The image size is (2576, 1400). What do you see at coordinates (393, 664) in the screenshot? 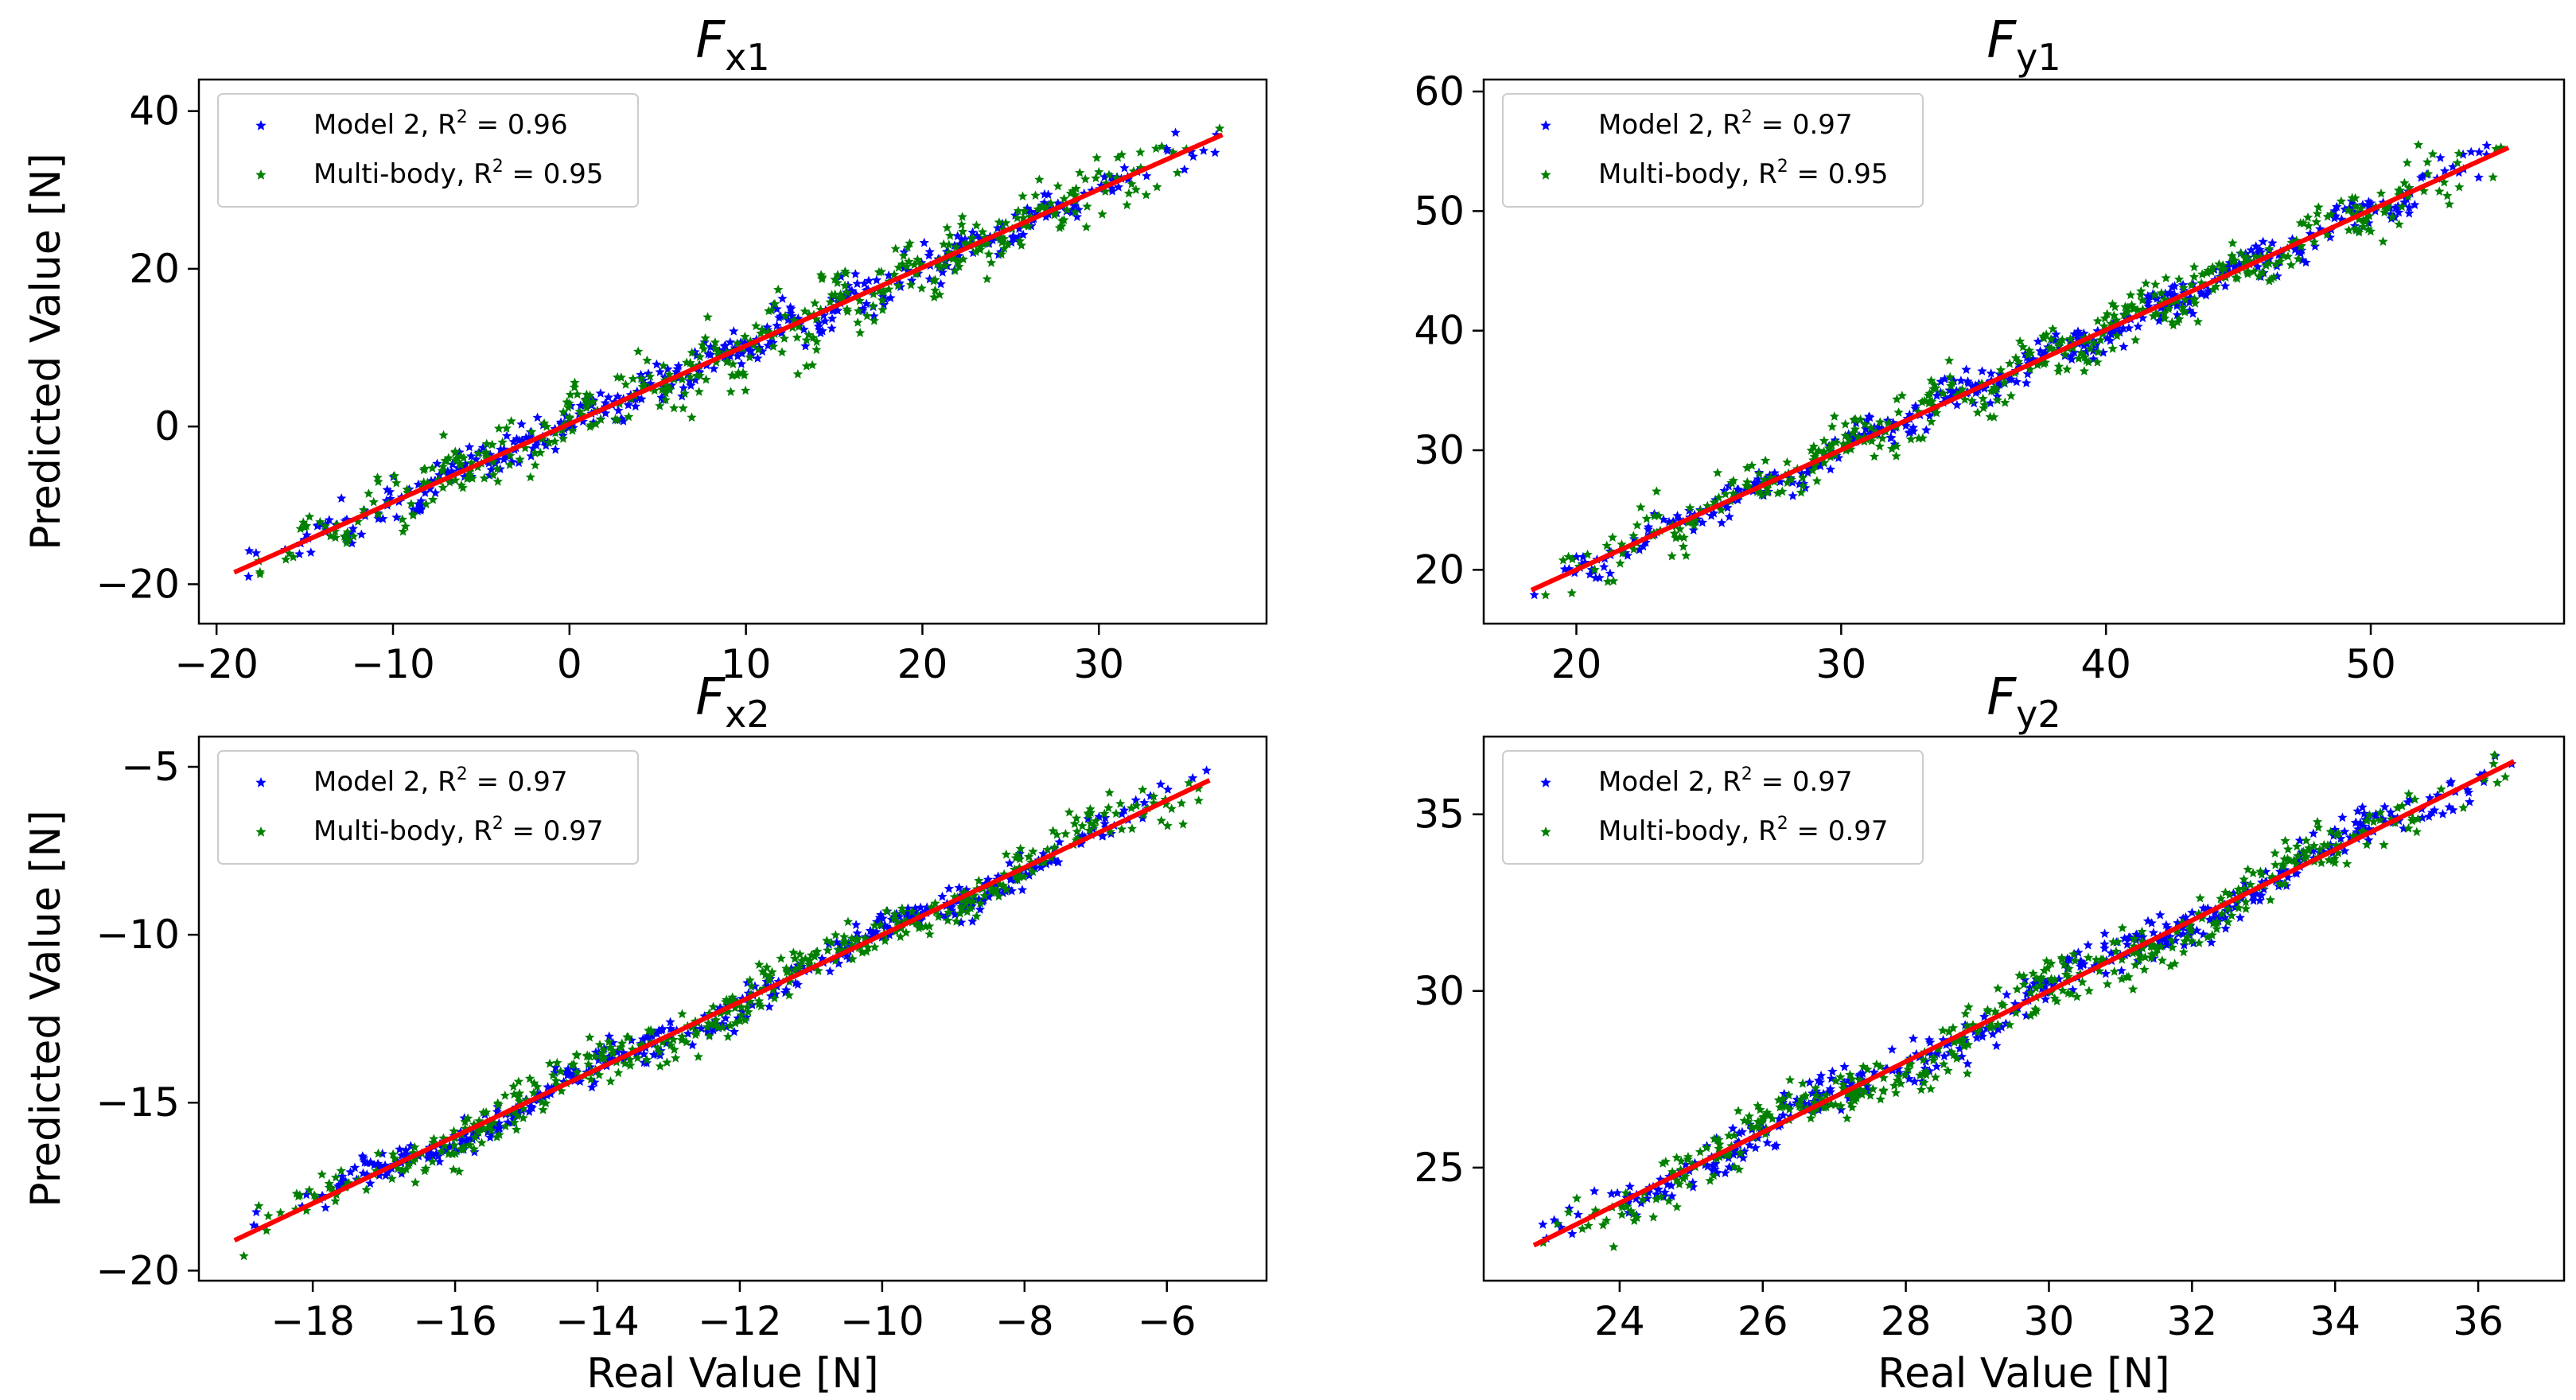
I see `x-tick-label: −10` at bounding box center [393, 664].